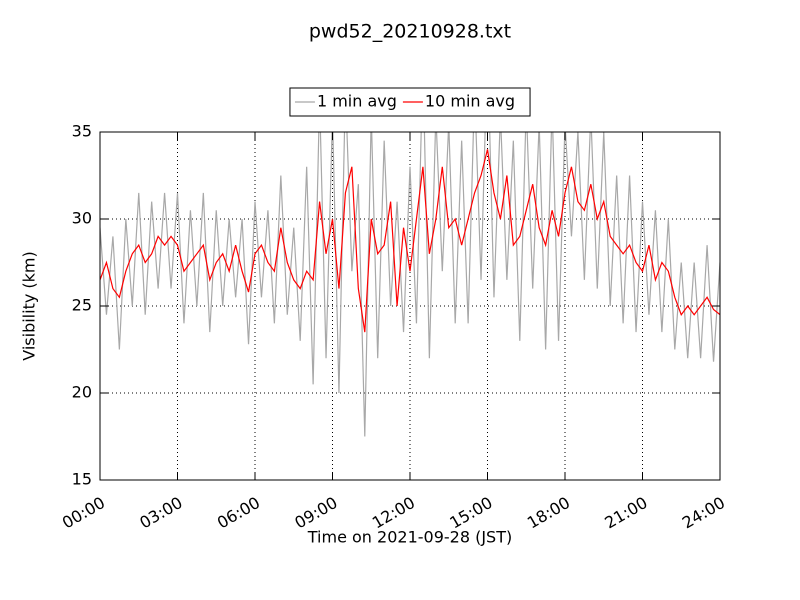 The height and width of the screenshot is (600, 800). Describe the element at coordinates (82, 131) in the screenshot. I see `y-tick-label: 35` at that location.